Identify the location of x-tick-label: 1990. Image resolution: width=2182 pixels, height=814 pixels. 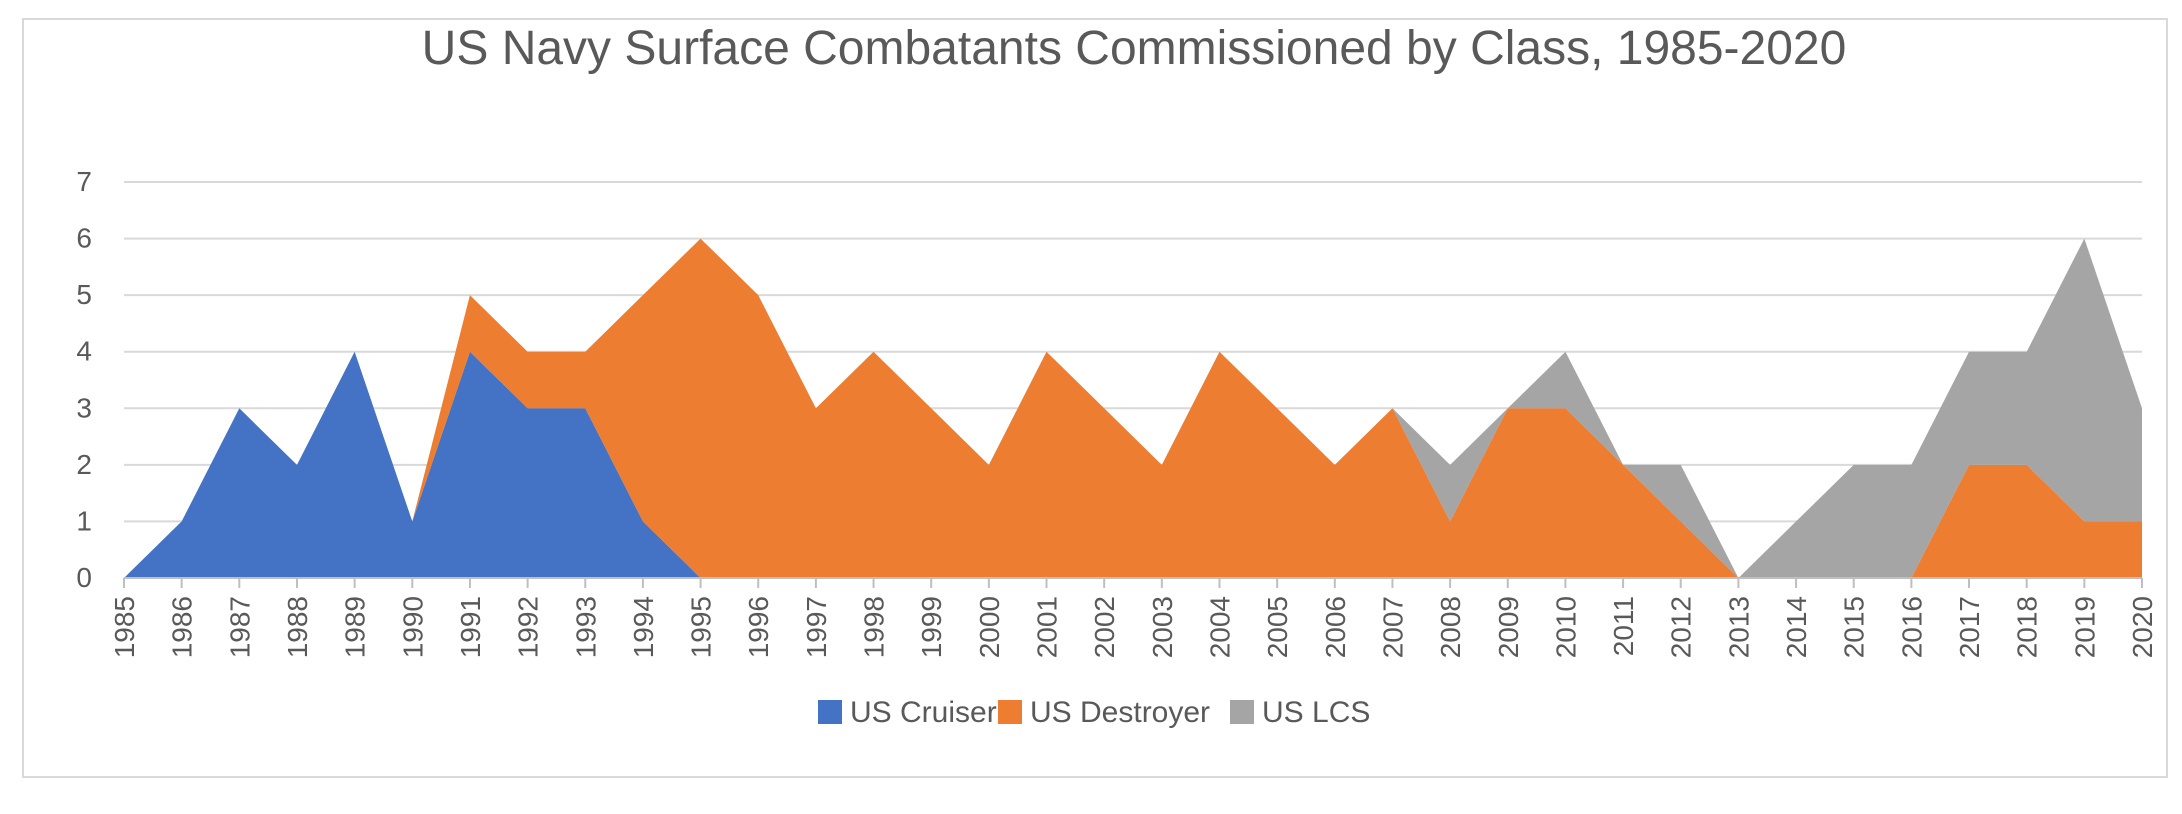
(412, 627).